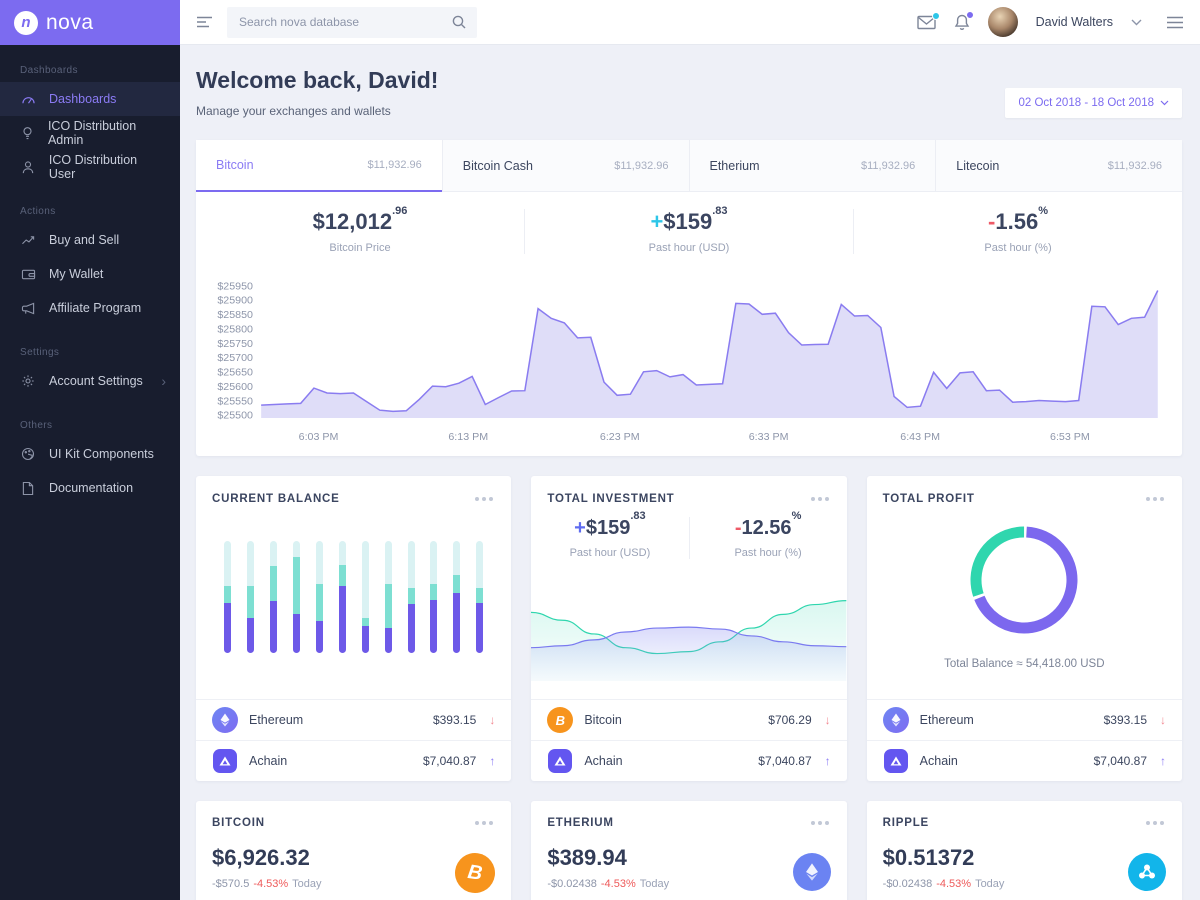  What do you see at coordinates (90, 99) in the screenshot?
I see `sidebar-item-dashboards: Dashboards` at bounding box center [90, 99].